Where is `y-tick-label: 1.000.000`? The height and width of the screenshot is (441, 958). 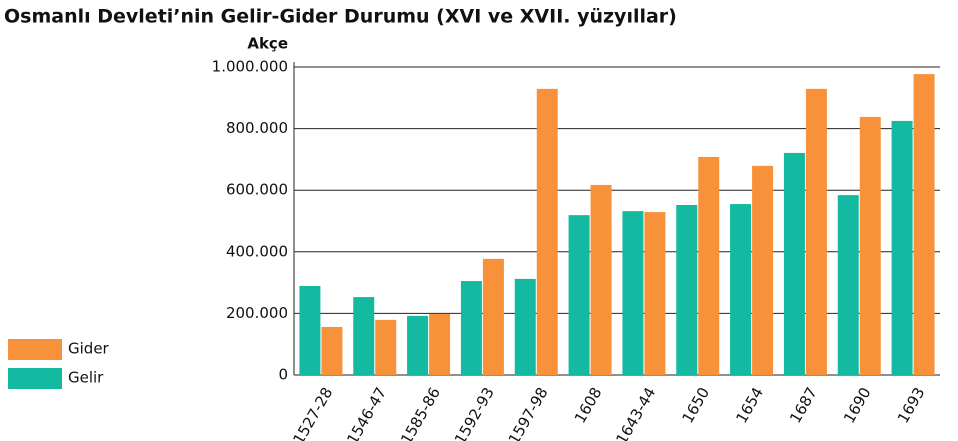
y-tick-label: 1.000.000 is located at coordinates (250, 67).